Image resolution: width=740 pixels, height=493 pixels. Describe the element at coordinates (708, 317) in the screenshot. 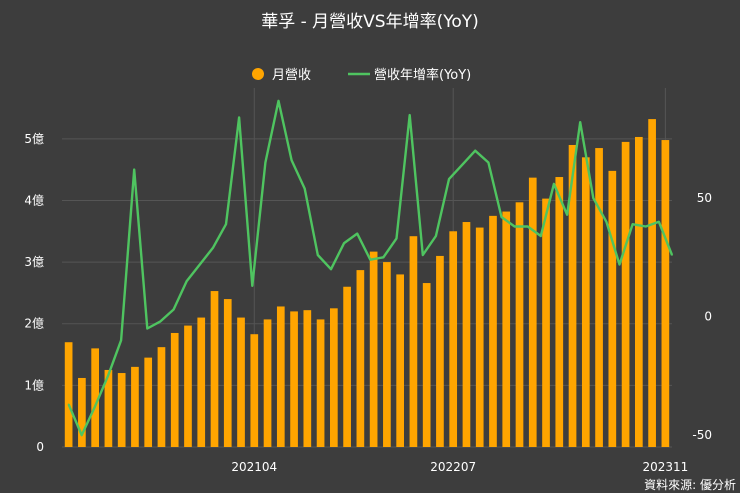

I see `y-right-tick-label: 0` at that location.